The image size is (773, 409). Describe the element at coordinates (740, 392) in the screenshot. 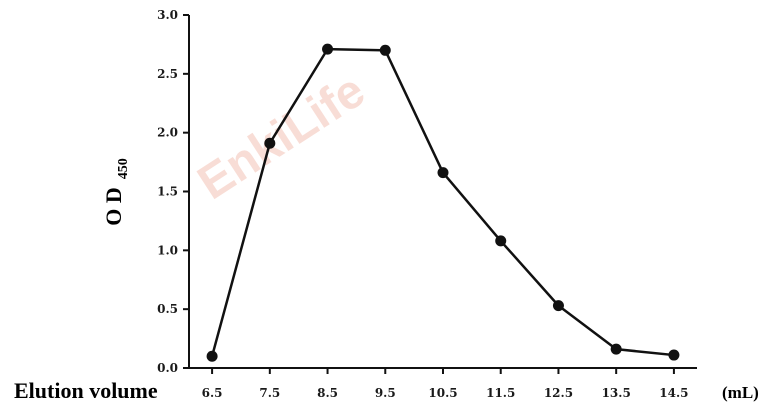

I see `x-axis-unit: (mL)` at that location.